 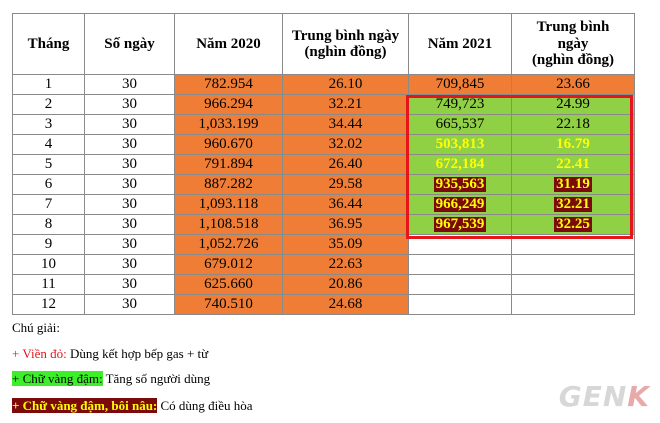 What do you see at coordinates (460, 44) in the screenshot?
I see `header-year-2021: Năm 2021` at bounding box center [460, 44].